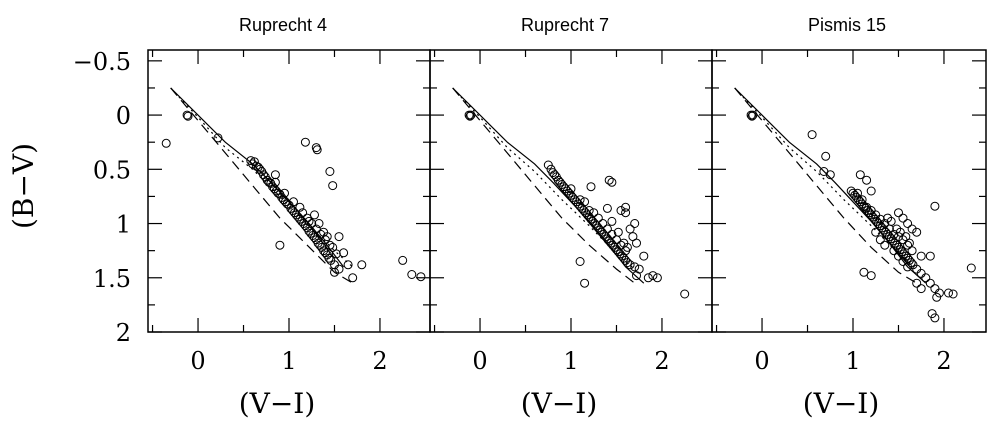 Image resolution: width=988 pixels, height=423 pixels. I want to click on isochrone-dashed-line, so click(826, 185).